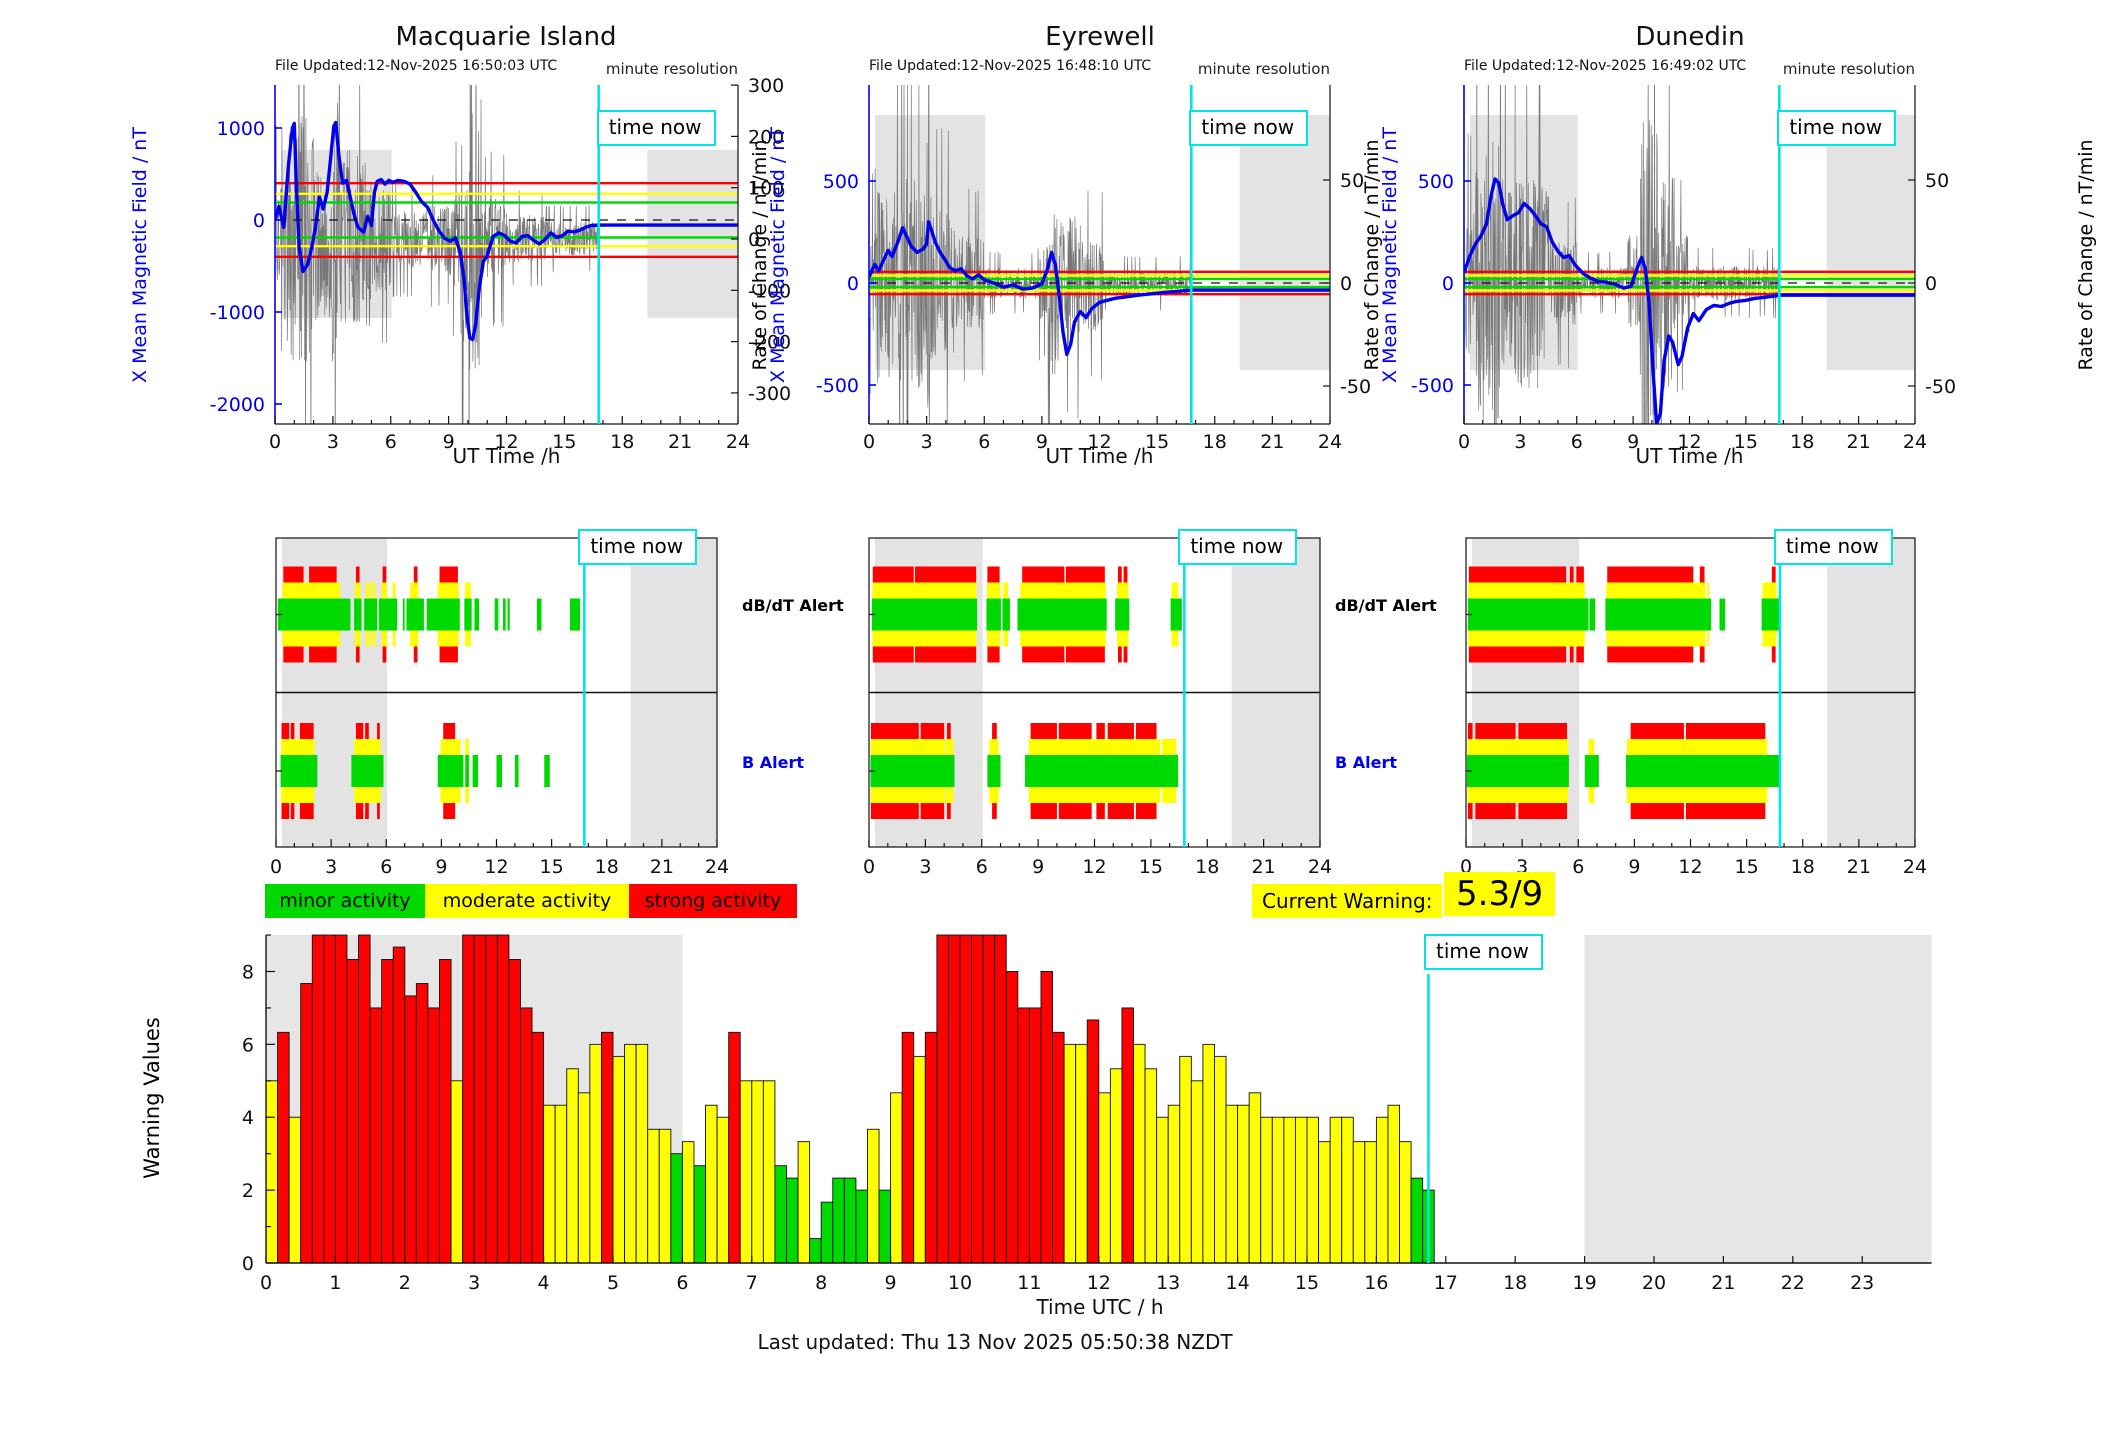 This screenshot has width=2117, height=1437. What do you see at coordinates (1347, 901) in the screenshot?
I see `current-warning-label: Current Warning:` at bounding box center [1347, 901].